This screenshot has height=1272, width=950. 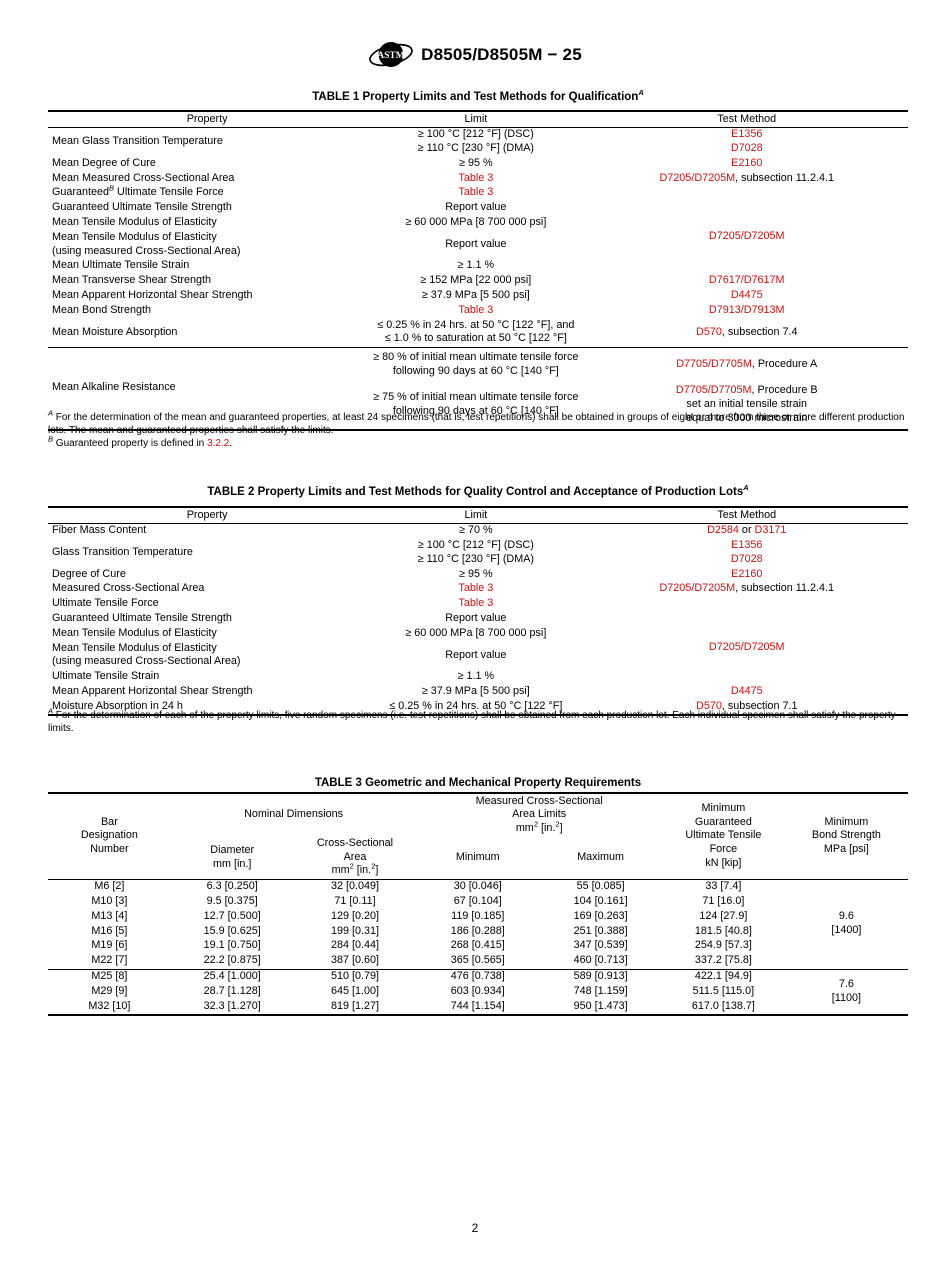 What do you see at coordinates (476, 119) in the screenshot?
I see `header-cell: Limit` at bounding box center [476, 119].